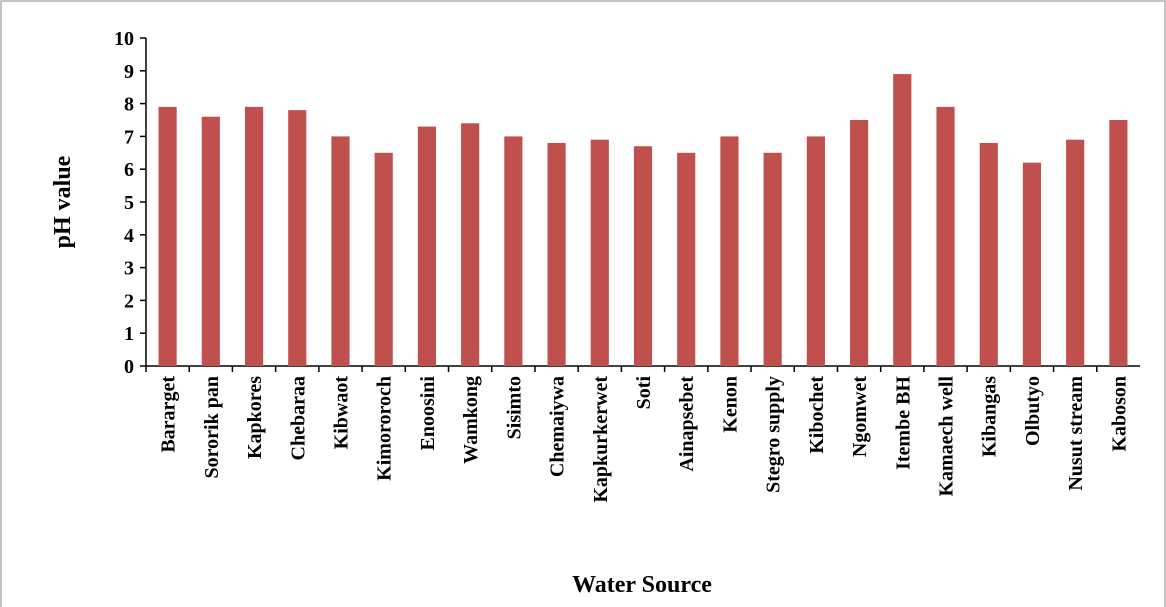  I want to click on x-tick-label: Ngomwet, so click(860, 416).